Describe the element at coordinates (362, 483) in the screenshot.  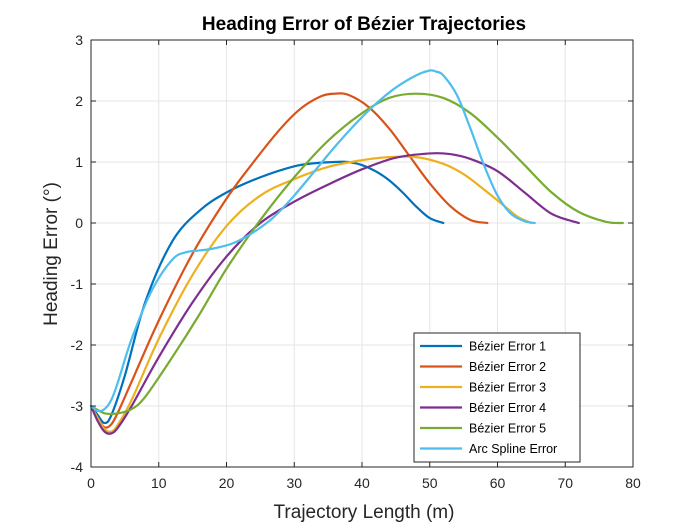
I see `x-tick-label: 40` at that location.